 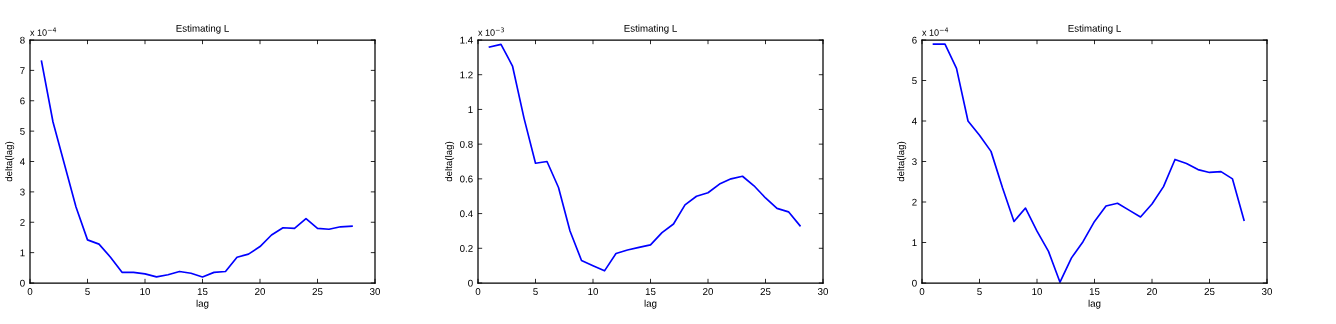 I want to click on y-tick-label: 8, so click(x=22, y=40).